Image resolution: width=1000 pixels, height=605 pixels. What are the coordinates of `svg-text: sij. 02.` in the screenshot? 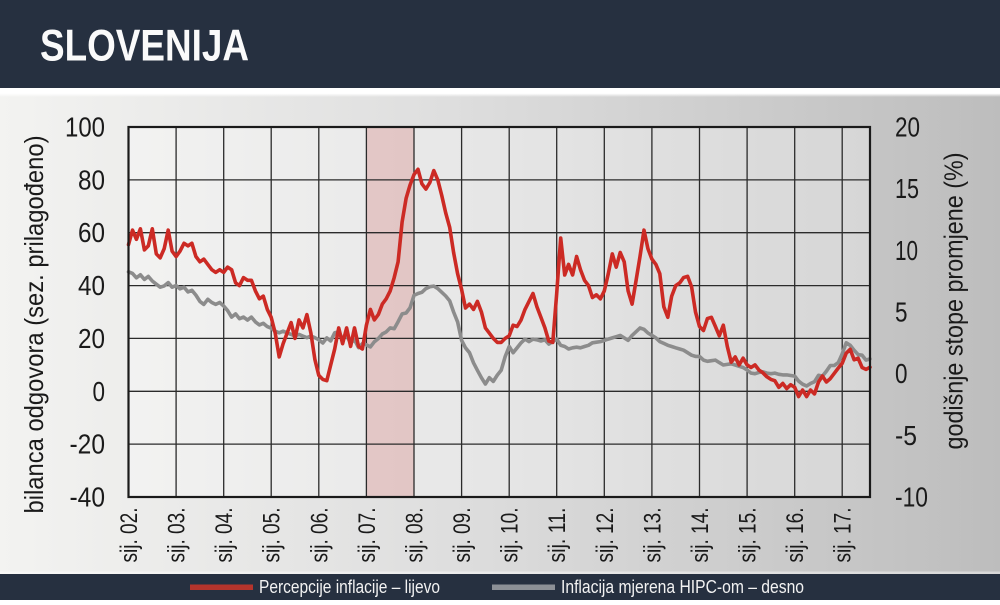 It's located at (129, 535).